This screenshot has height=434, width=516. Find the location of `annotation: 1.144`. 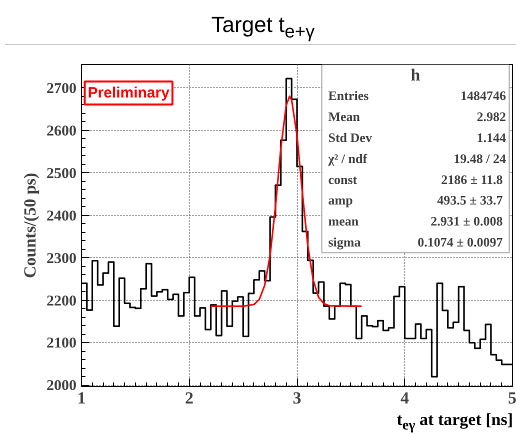

annotation: 1.144 is located at coordinates (491, 137).